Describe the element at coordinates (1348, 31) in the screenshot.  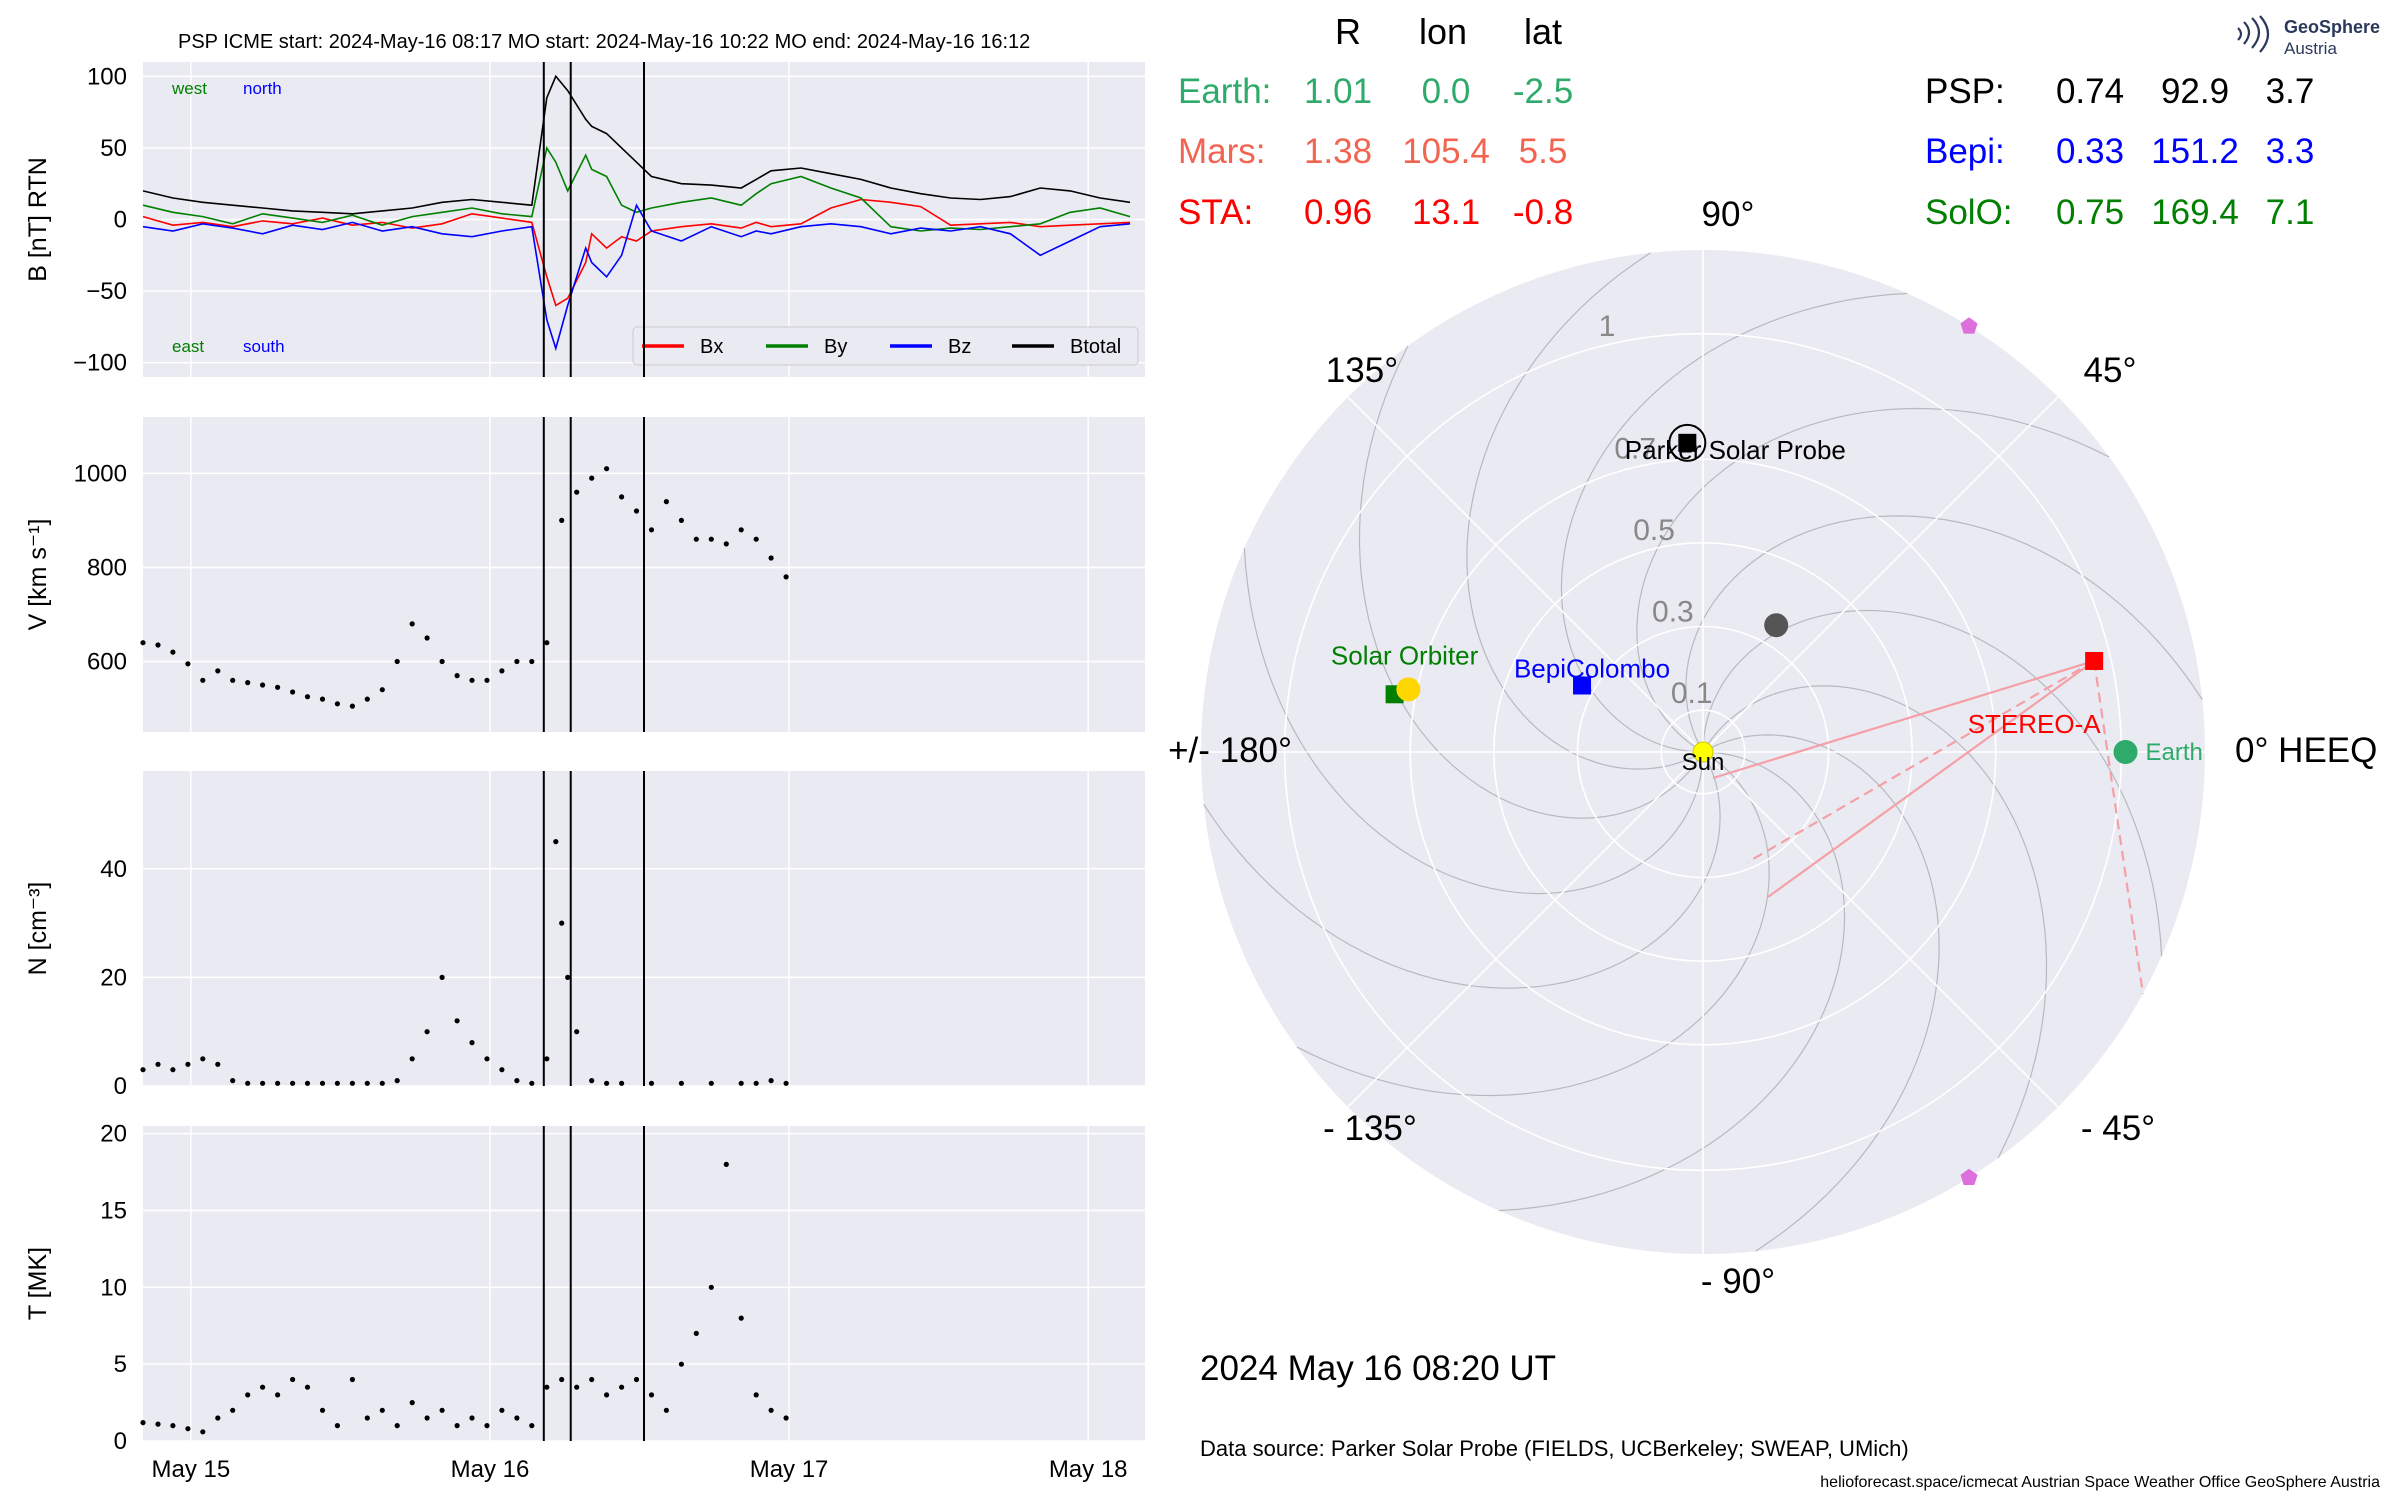
I see `table-header-r: R` at that location.